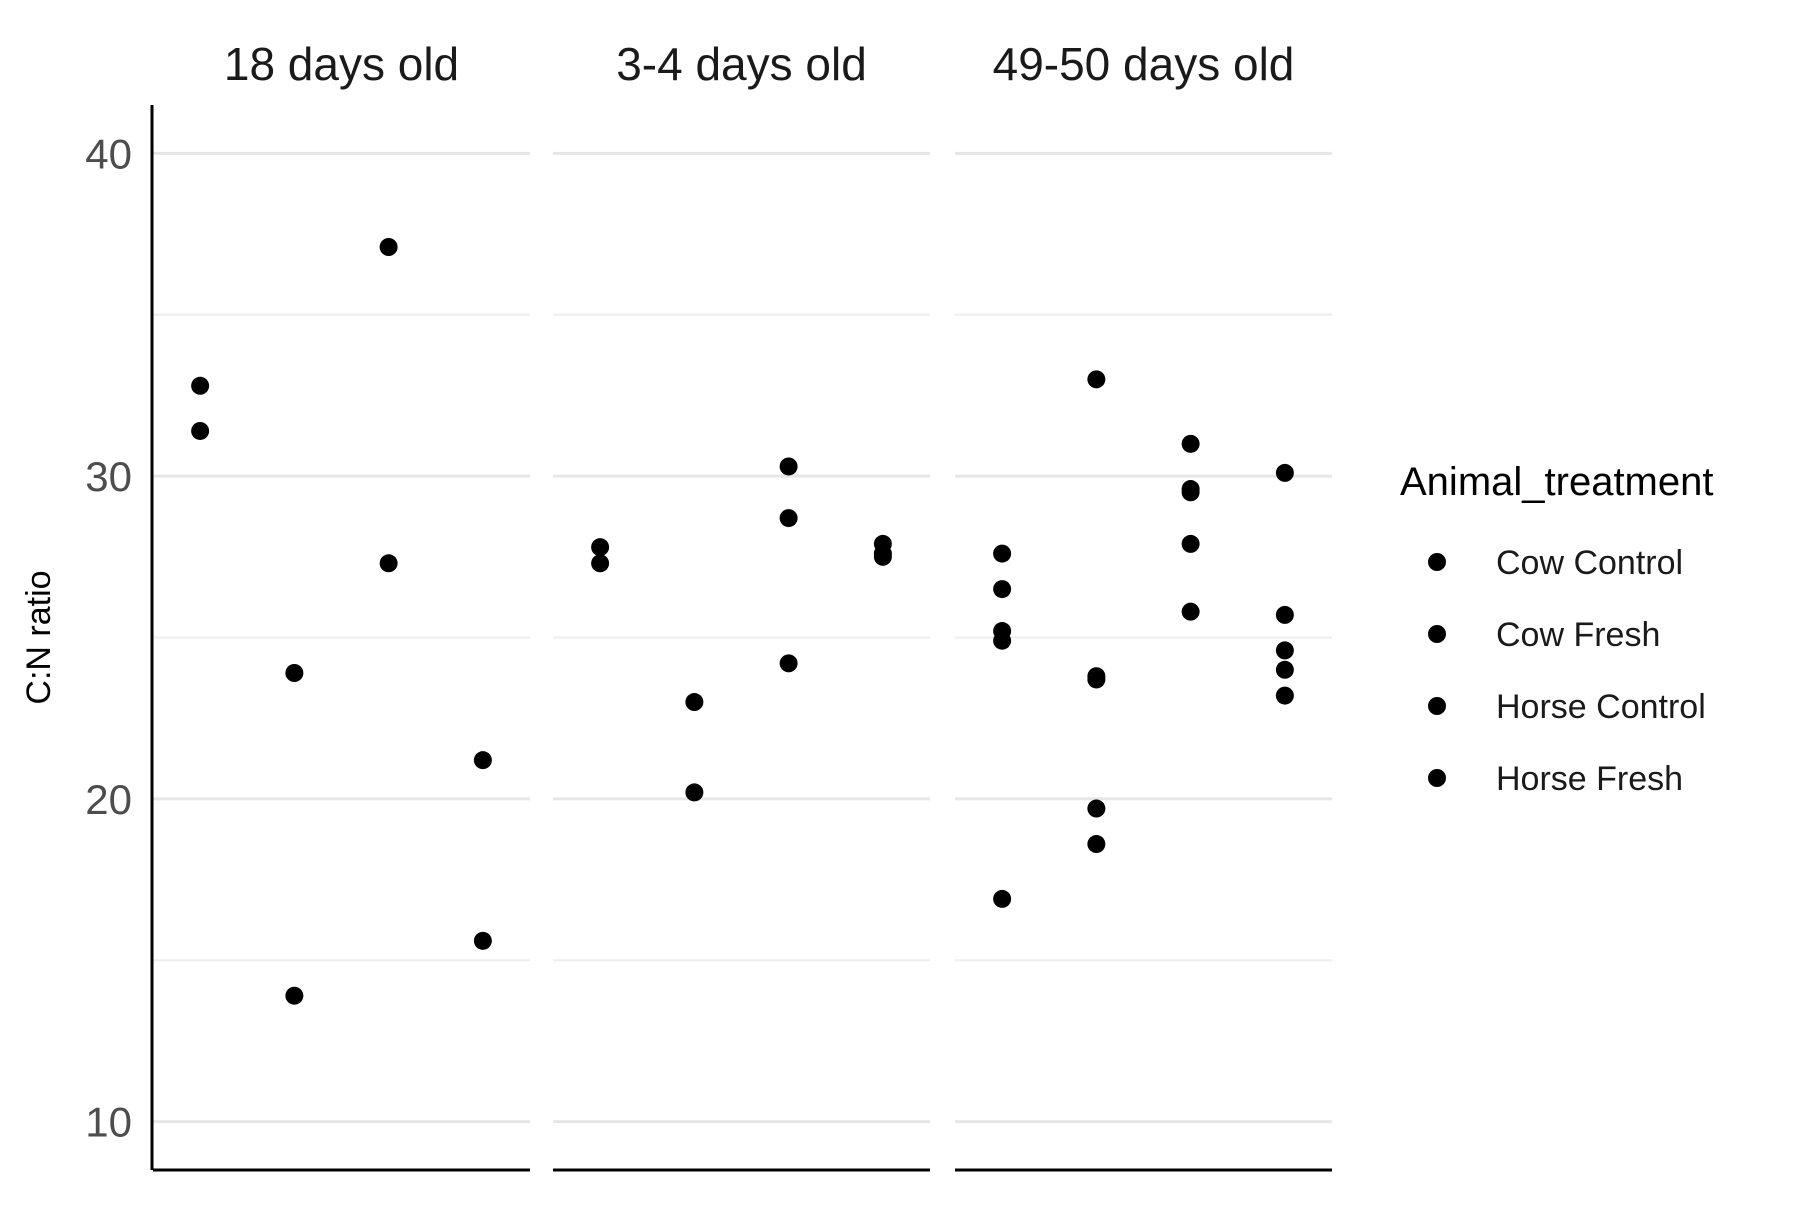 Image resolution: width=1800 pixels, height=1205 pixels. Describe the element at coordinates (108, 476) in the screenshot. I see `y-tick-label: 30` at that location.